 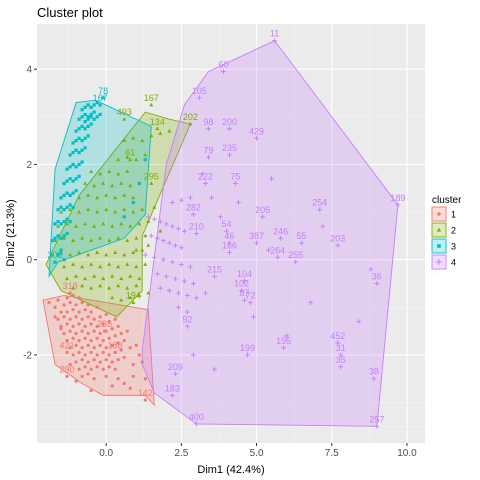 What do you see at coordinates (130, 153) in the screenshot?
I see `point-label: 61` at bounding box center [130, 153].